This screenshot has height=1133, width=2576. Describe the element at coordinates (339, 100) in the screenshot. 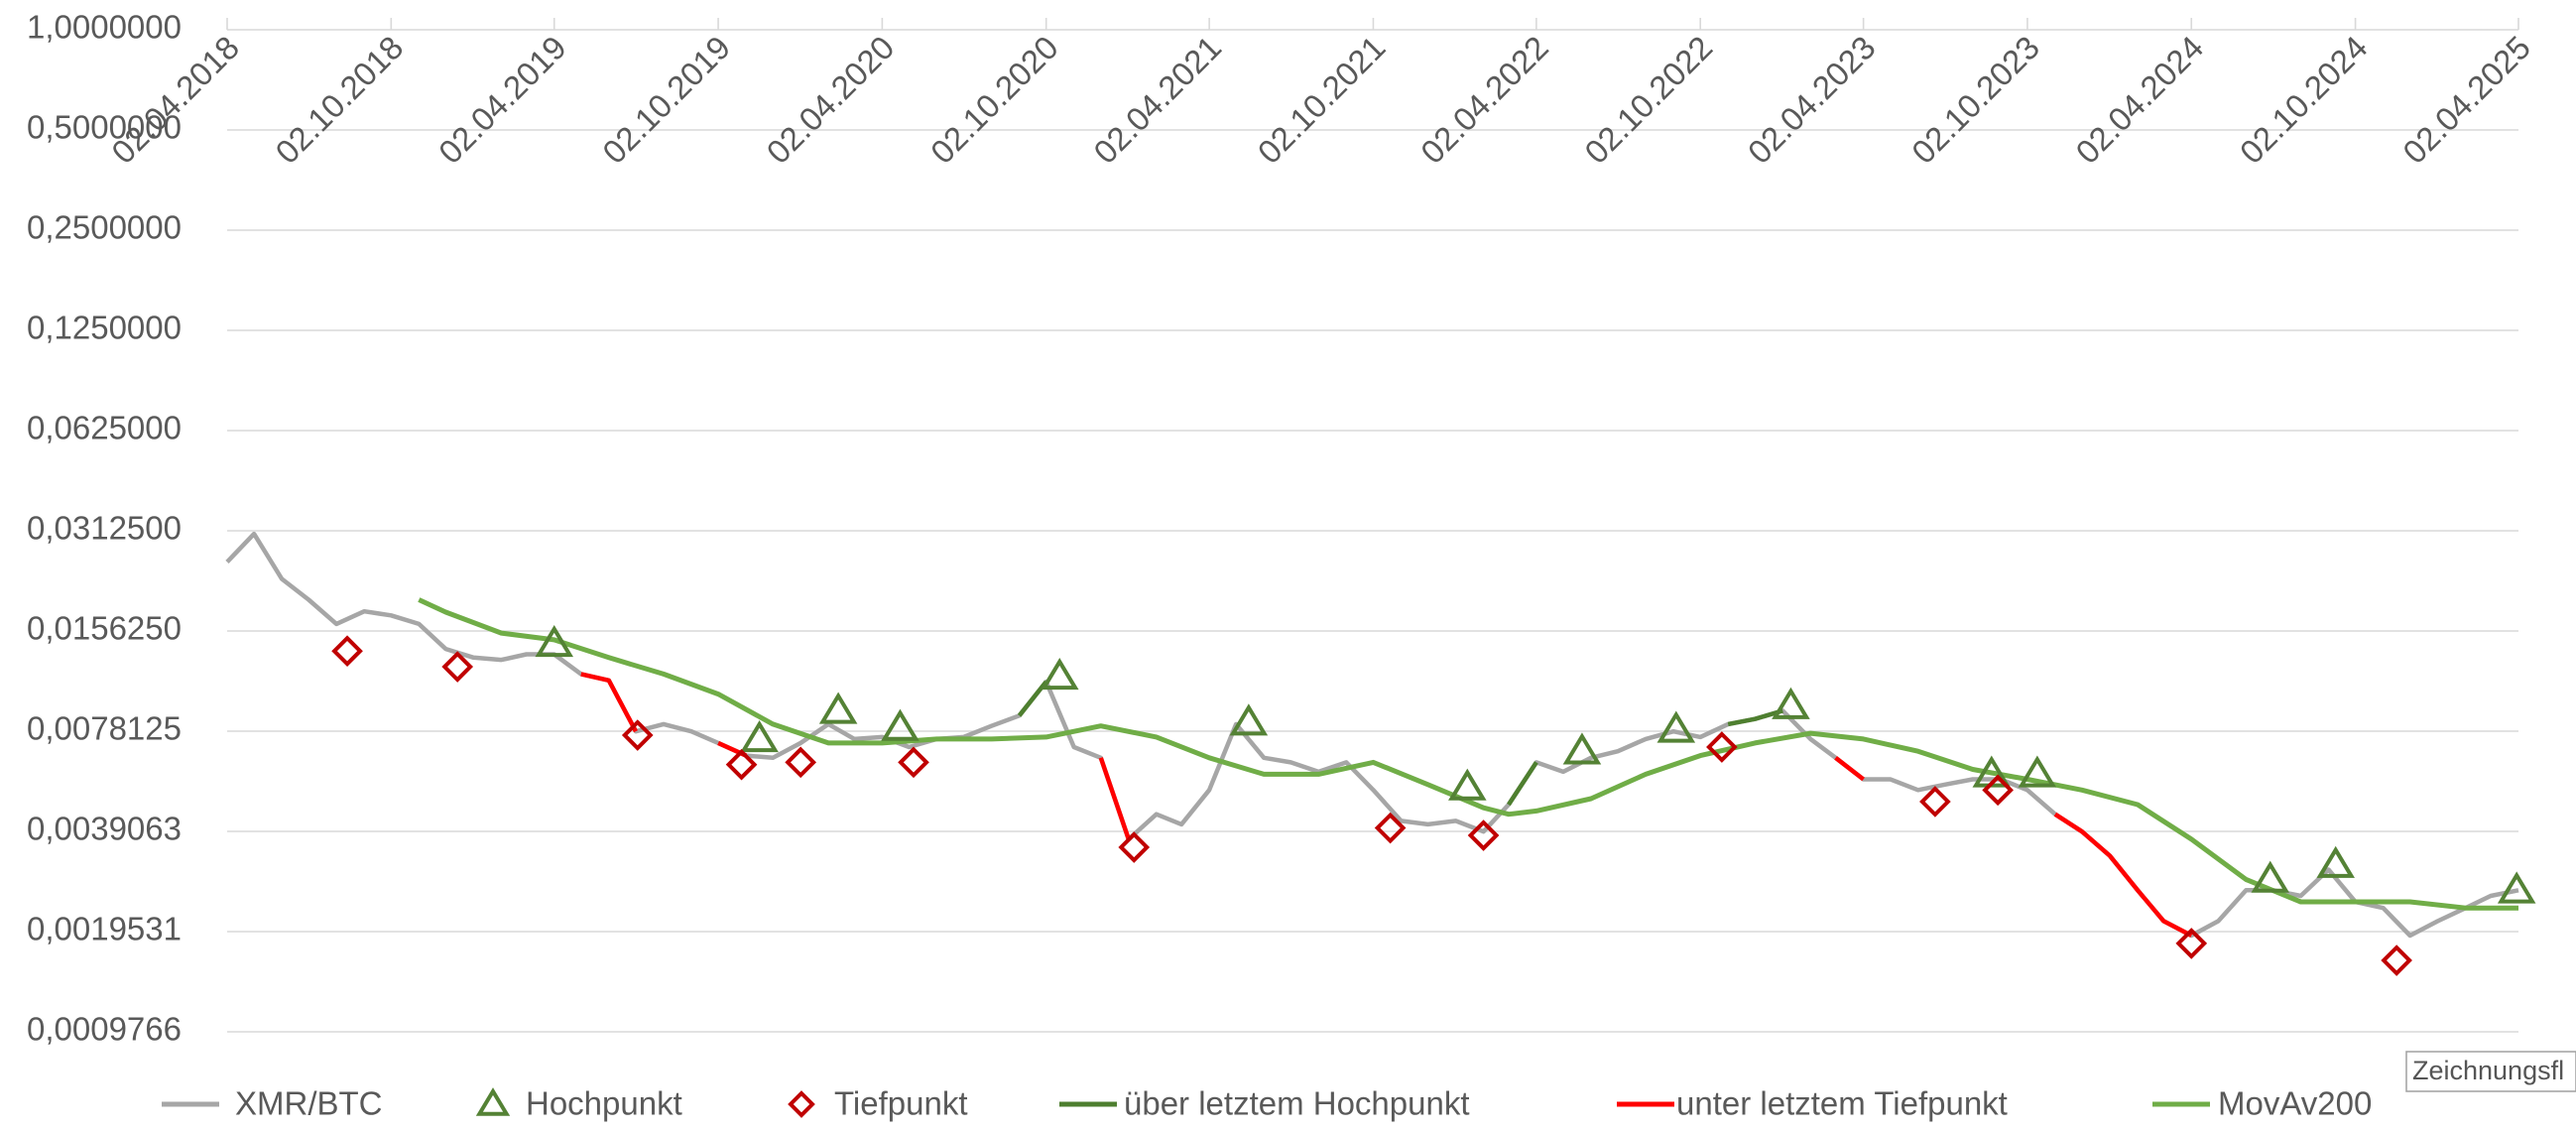

I see `x-tick-label: 02.10.2018` at that location.